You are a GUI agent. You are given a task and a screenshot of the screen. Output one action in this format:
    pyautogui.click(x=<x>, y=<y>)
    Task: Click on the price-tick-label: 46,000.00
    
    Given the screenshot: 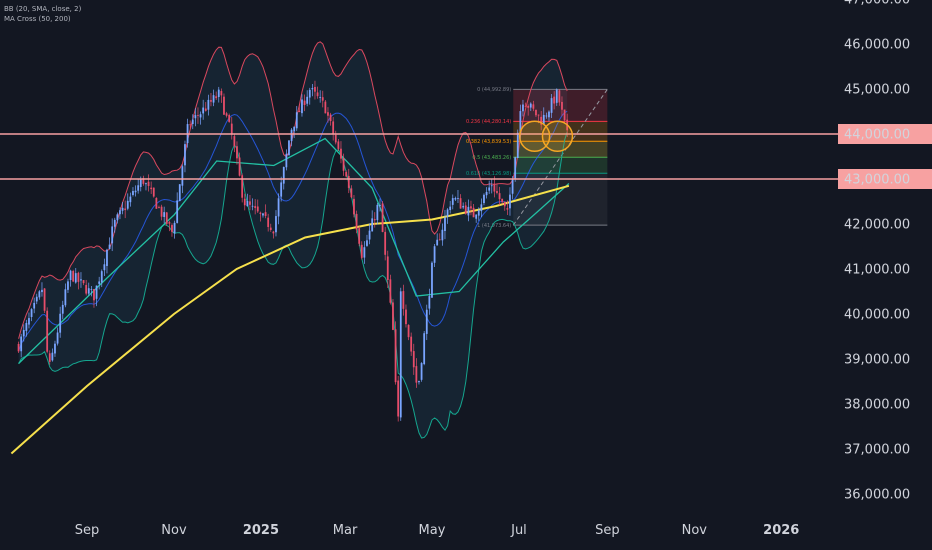 What is the action you would take?
    pyautogui.click(x=877, y=45)
    